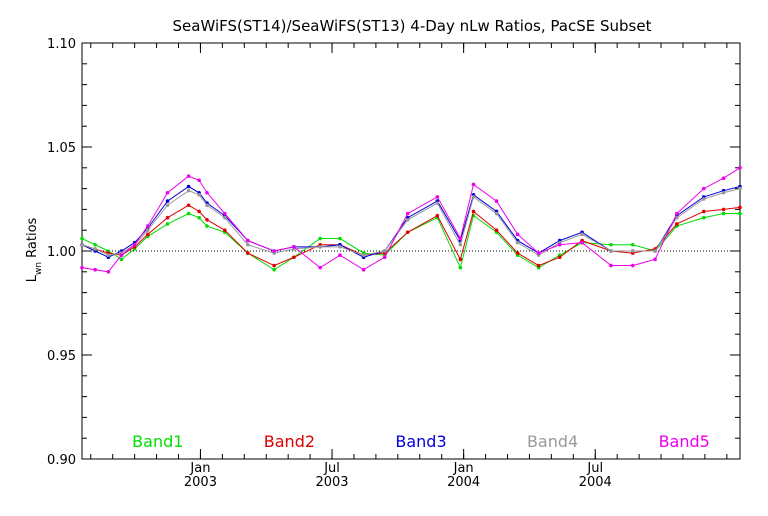 The image size is (768, 516). I want to click on legend-label-band2: Band2, so click(289, 441).